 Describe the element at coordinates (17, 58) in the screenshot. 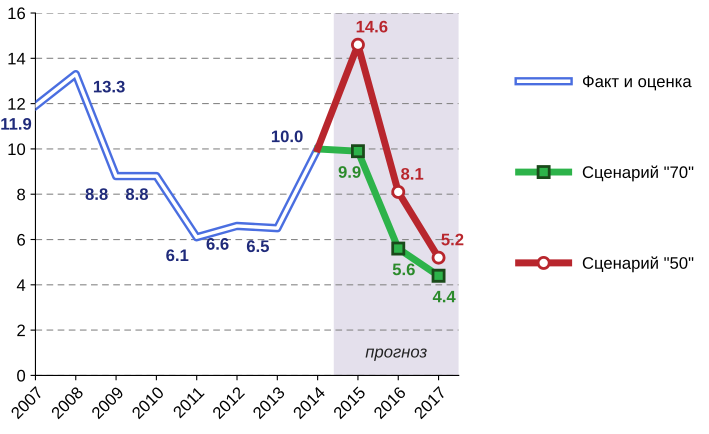

I see `y-tick-label: 14` at that location.